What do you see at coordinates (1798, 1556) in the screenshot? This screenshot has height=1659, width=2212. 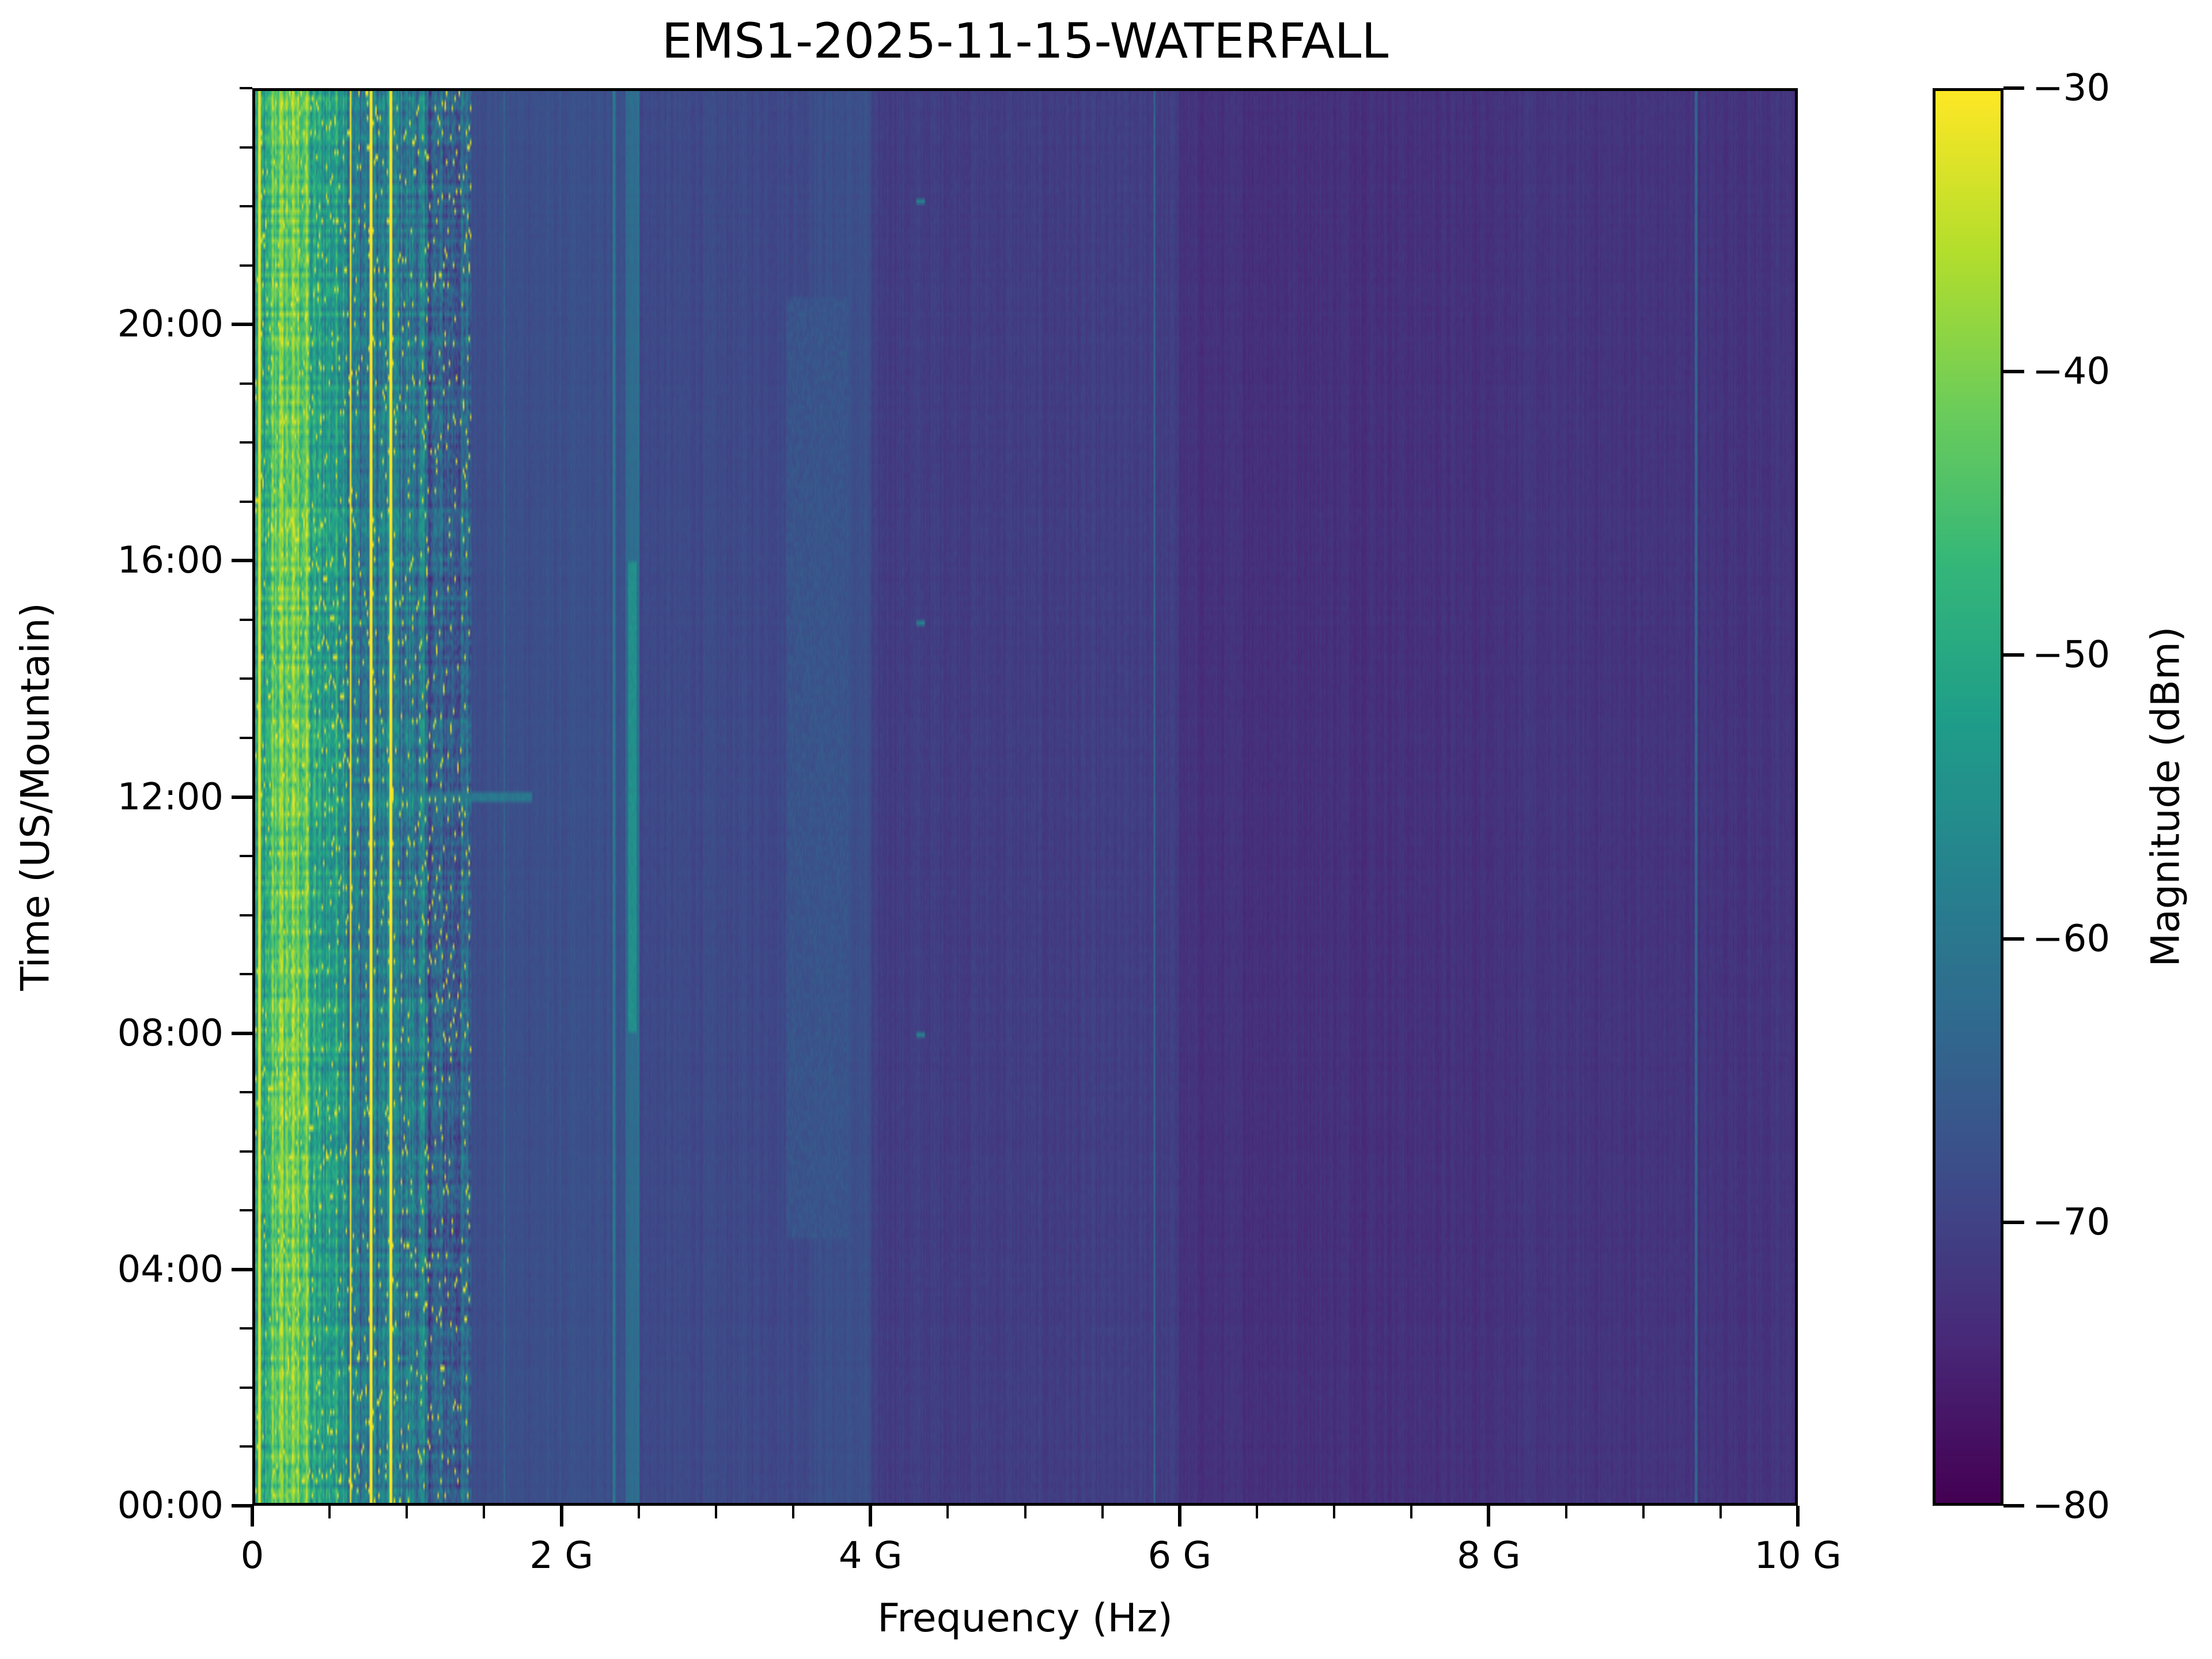 I see `x-tick-label: 10 G` at bounding box center [1798, 1556].